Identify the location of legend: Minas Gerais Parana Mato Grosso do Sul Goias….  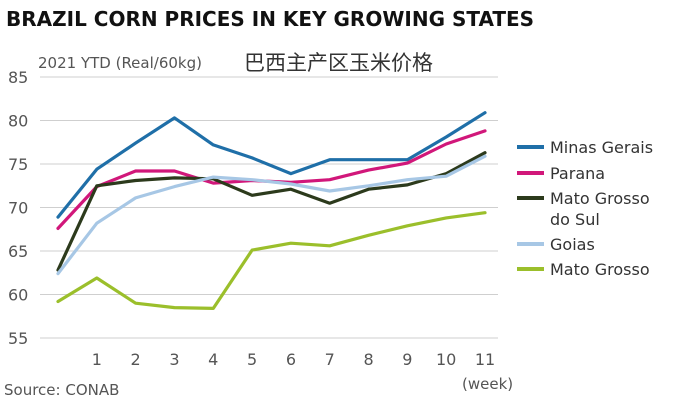
(585, 208).